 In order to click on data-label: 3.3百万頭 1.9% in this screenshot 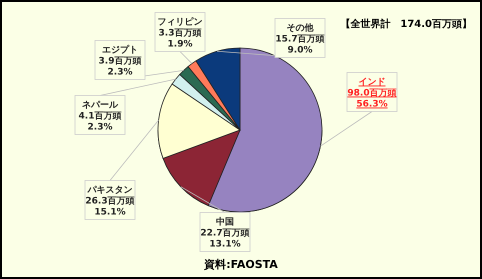, I will do `click(180, 39)`.